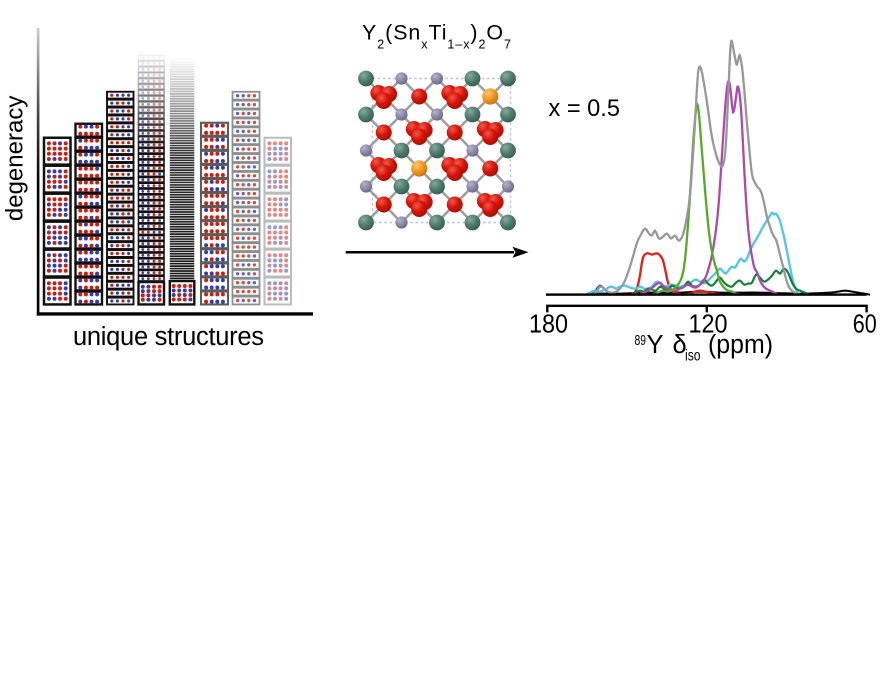 Image resolution: width=880 pixels, height=687 pixels. Describe the element at coordinates (655, 345) in the screenshot. I see `svg-text: Y` at that location.